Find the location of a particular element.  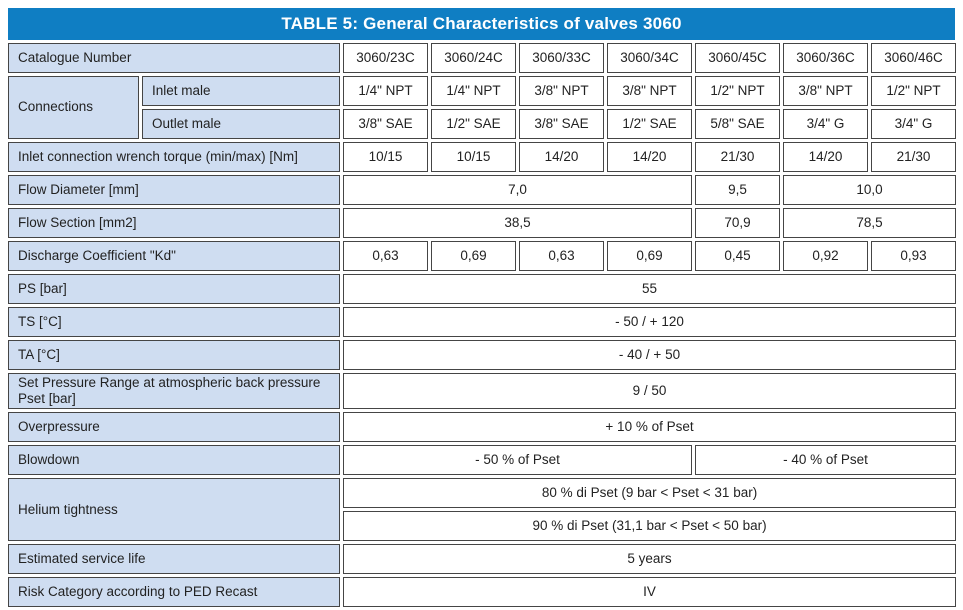

catalogue-cell: 3060/33C is located at coordinates (562, 58).